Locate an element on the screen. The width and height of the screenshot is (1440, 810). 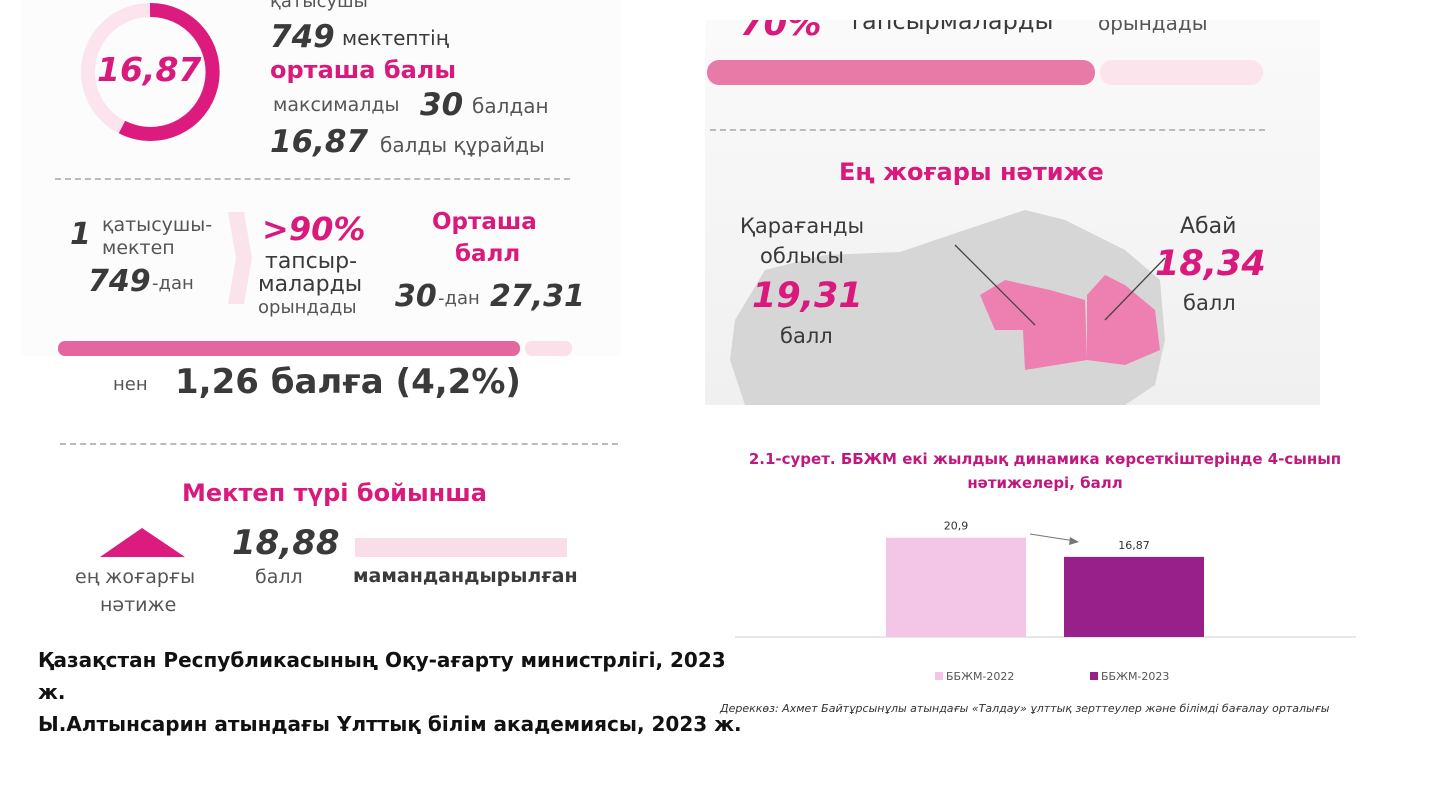
text: мамандандырылған is located at coordinates (465, 576).